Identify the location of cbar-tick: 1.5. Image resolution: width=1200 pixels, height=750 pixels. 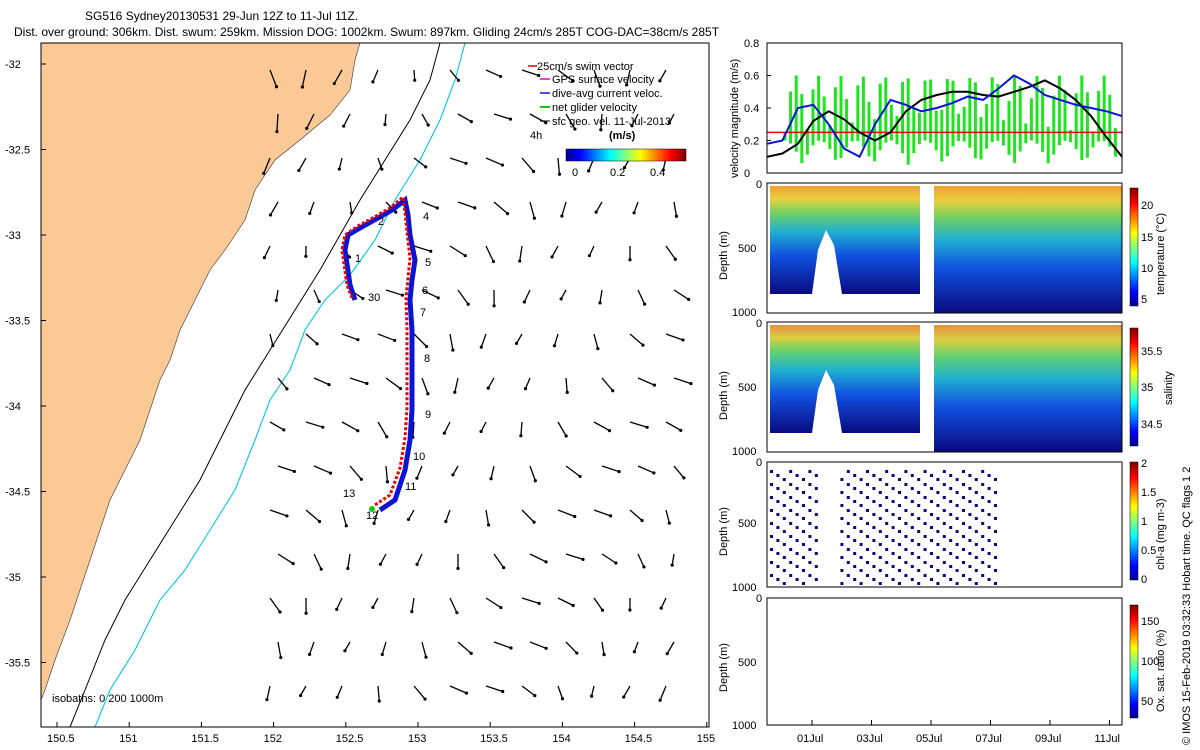
(1148, 493).